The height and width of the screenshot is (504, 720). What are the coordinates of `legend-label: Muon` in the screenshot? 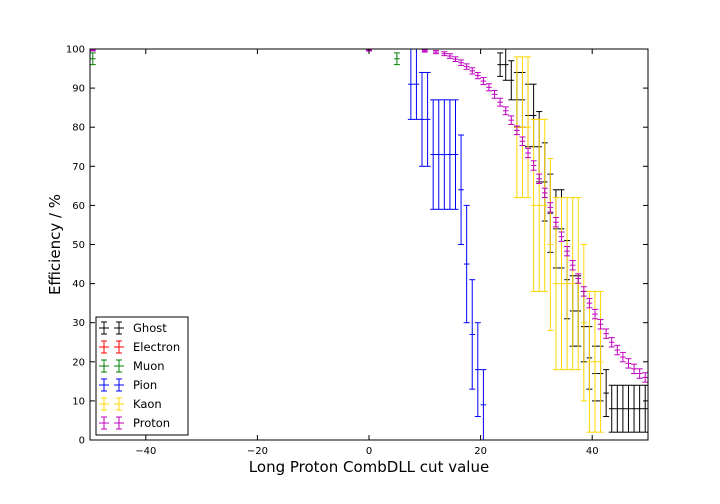 It's located at (149, 366).